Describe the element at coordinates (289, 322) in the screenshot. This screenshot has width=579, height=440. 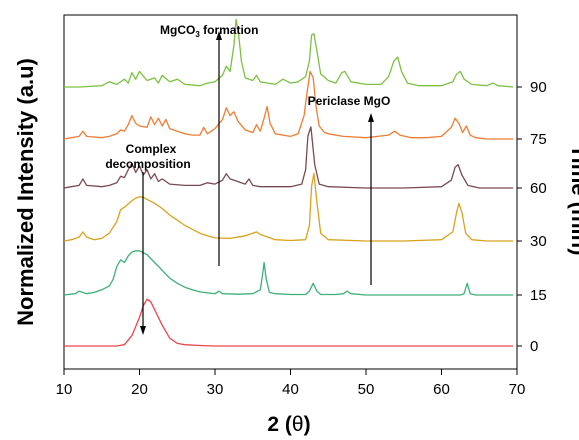
I see `series-line-0-min` at that location.